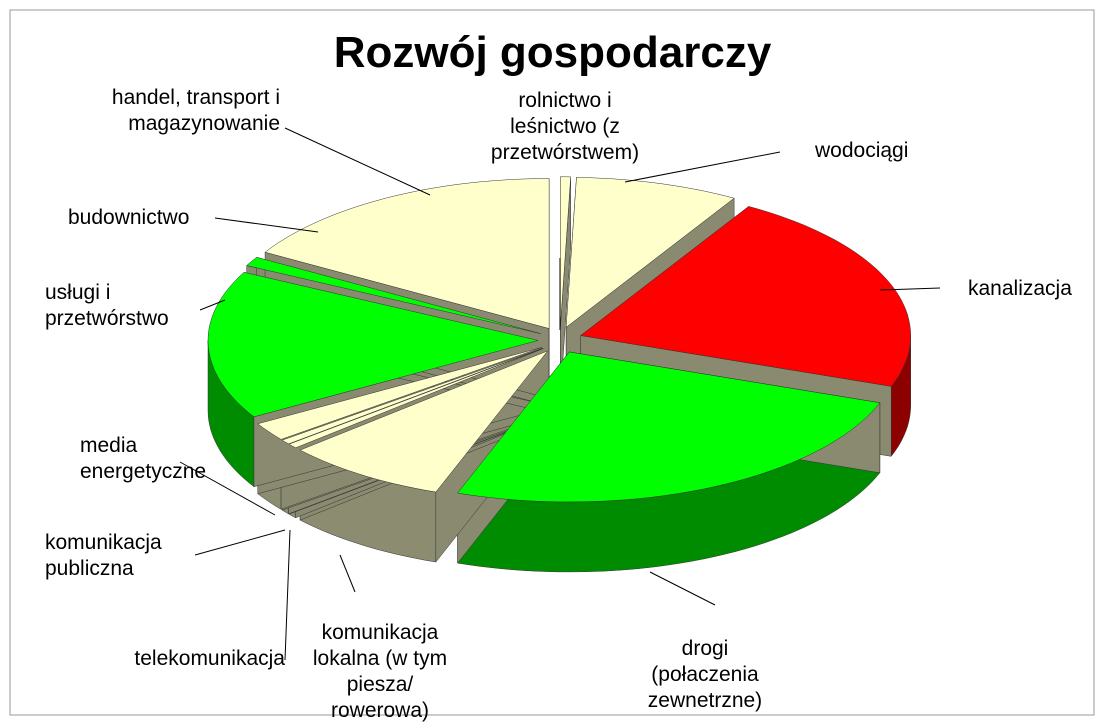 The image size is (1105, 726). What do you see at coordinates (129, 217) in the screenshot?
I see `slice-label: budownictwo` at bounding box center [129, 217].